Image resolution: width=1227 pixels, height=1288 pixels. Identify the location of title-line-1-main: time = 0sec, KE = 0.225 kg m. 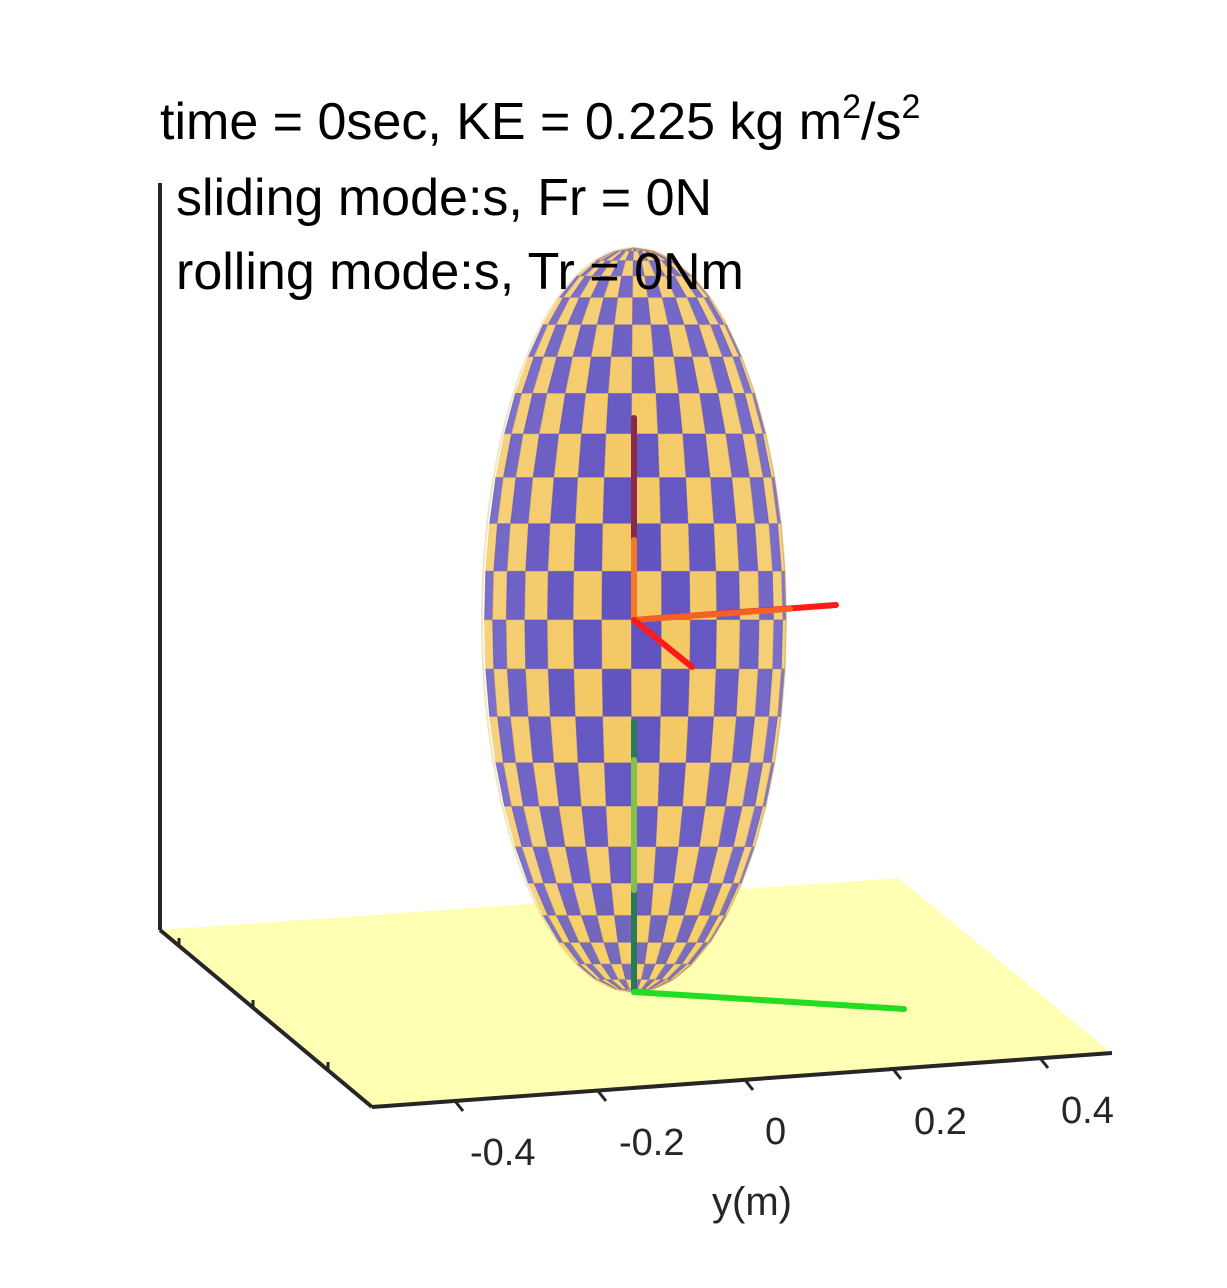
(501, 122).